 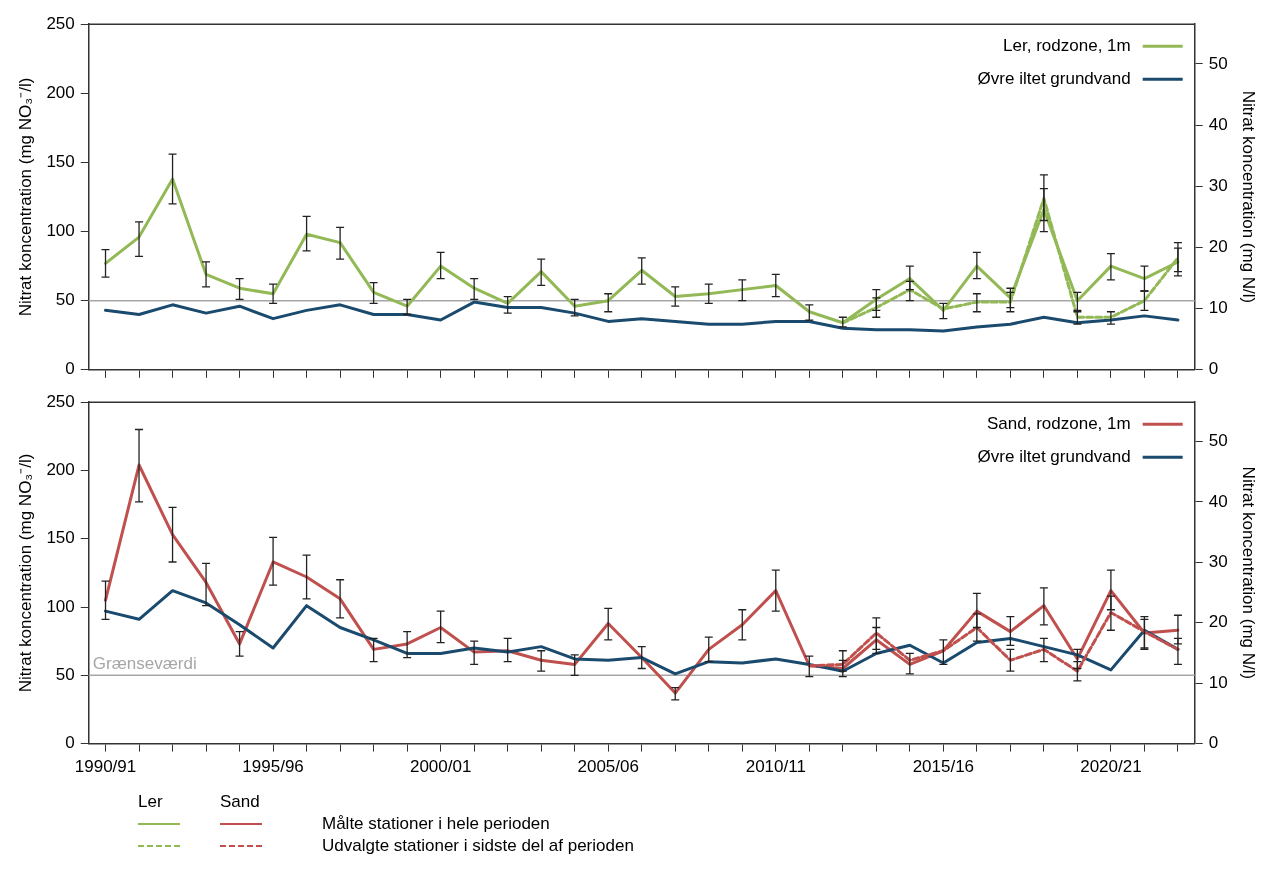 What do you see at coordinates (1111, 767) in the screenshot?
I see `x-tick-label: 2020/21` at bounding box center [1111, 767].